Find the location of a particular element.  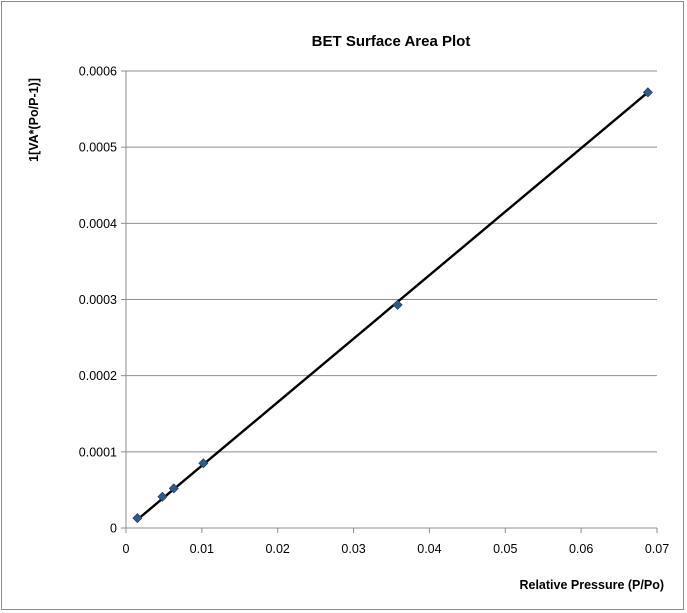

y-tick-label: 0.0006 is located at coordinates (98, 72).